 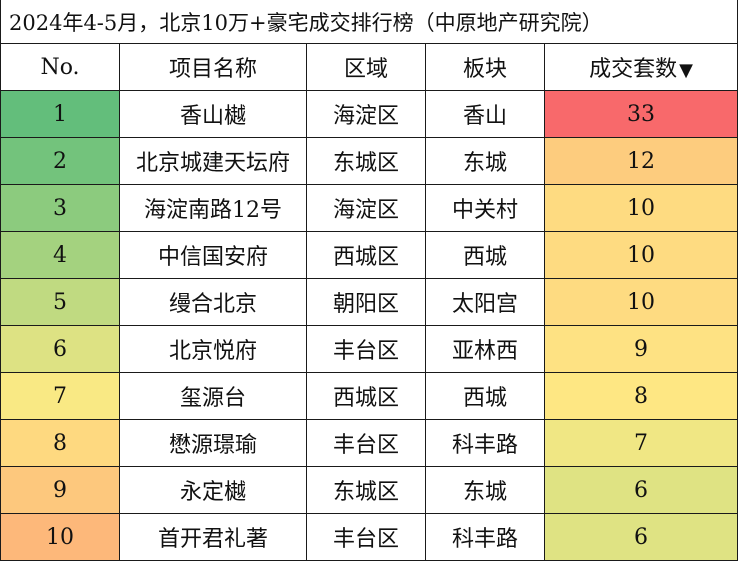 I want to click on cell-project-name: 中信国安府, so click(x=213, y=255).